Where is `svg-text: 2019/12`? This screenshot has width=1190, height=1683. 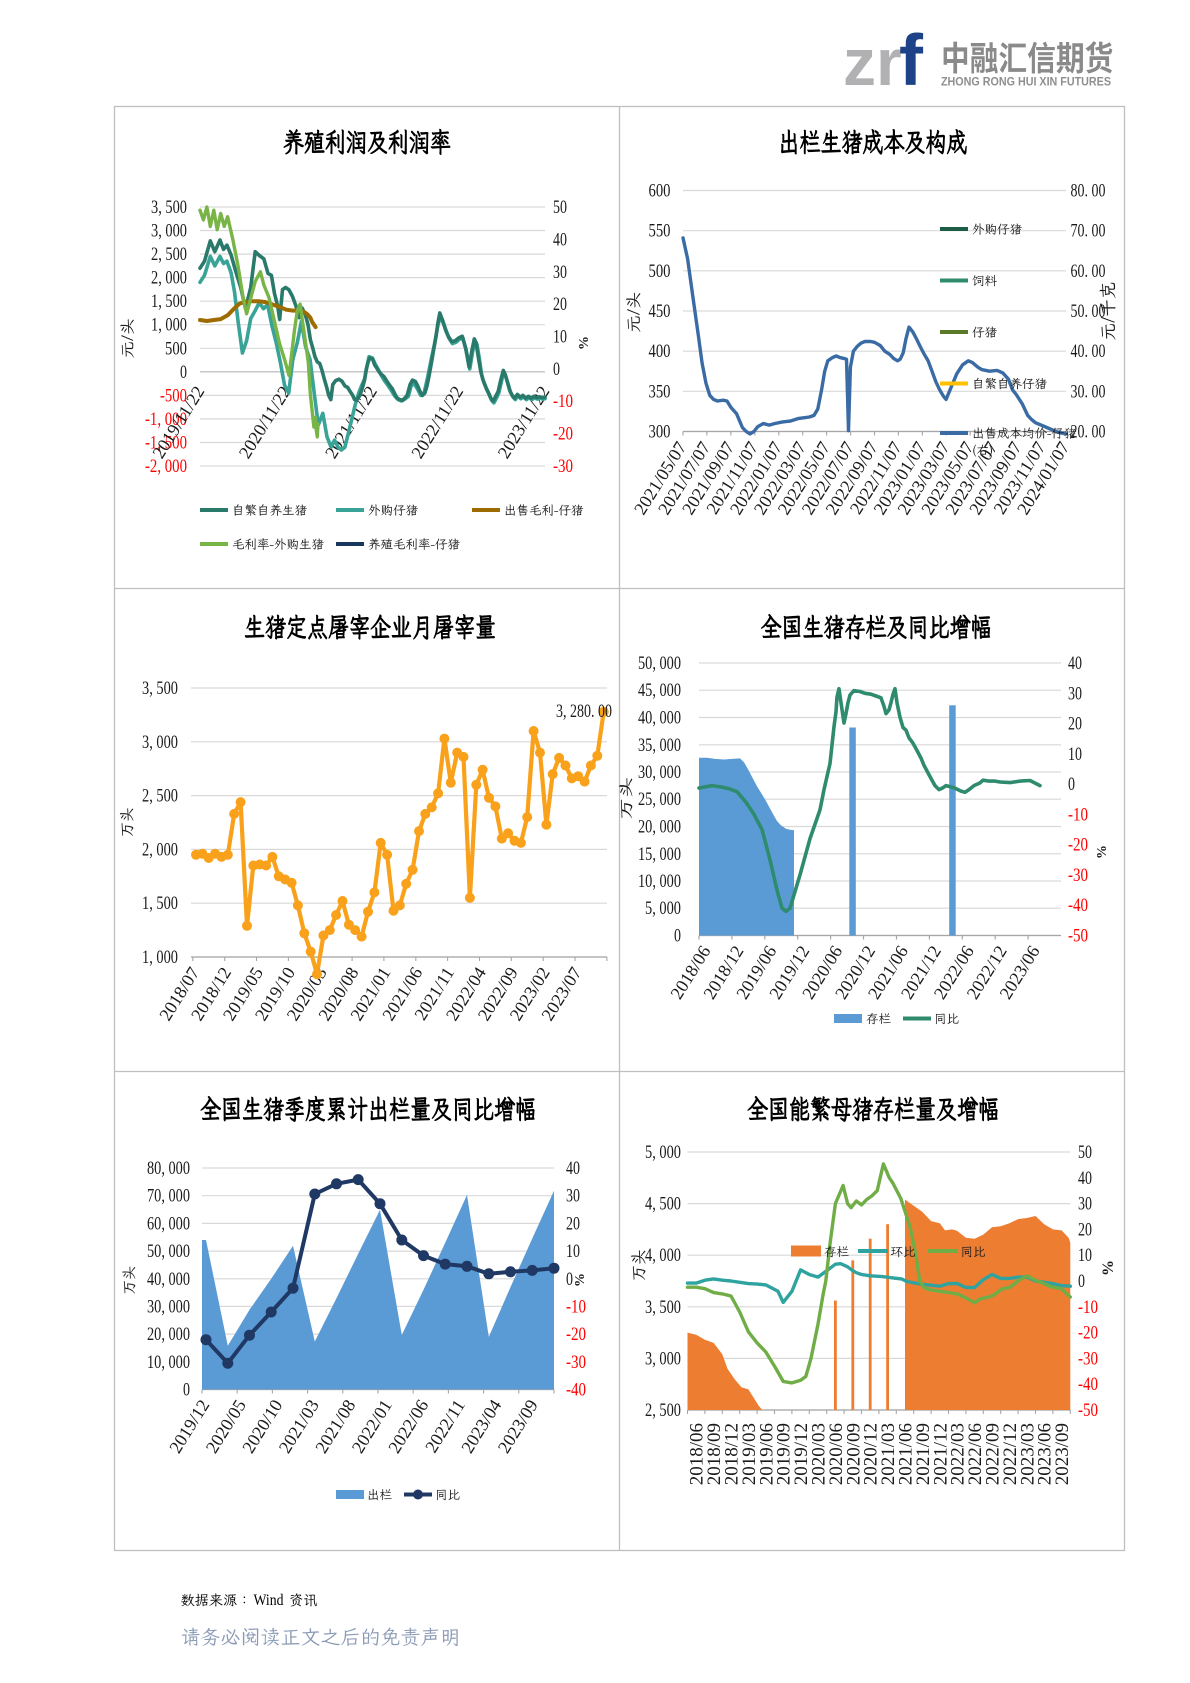
svg-text: 2019/12 is located at coordinates (801, 1454).